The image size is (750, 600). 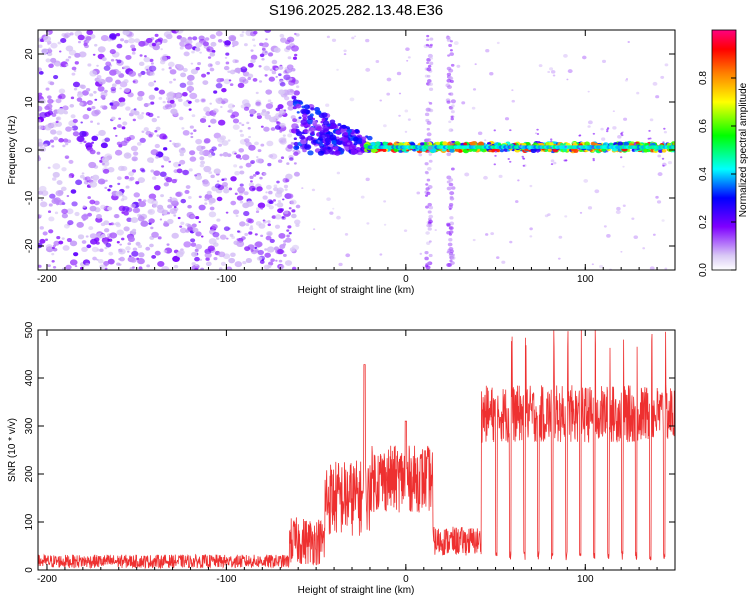 What do you see at coordinates (356, 290) in the screenshot?
I see `spectrogram-x-label: Height of straight line (km)` at bounding box center [356, 290].